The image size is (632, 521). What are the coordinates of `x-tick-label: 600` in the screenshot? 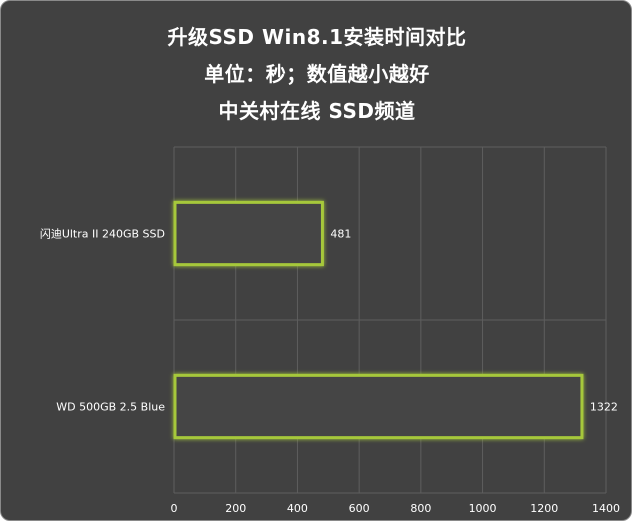 It's located at (359, 508).